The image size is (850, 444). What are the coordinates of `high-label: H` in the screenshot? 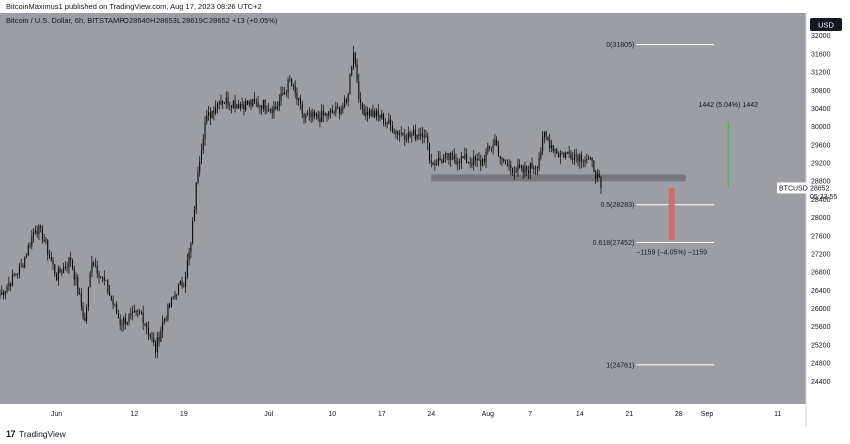 It's located at (152, 20).